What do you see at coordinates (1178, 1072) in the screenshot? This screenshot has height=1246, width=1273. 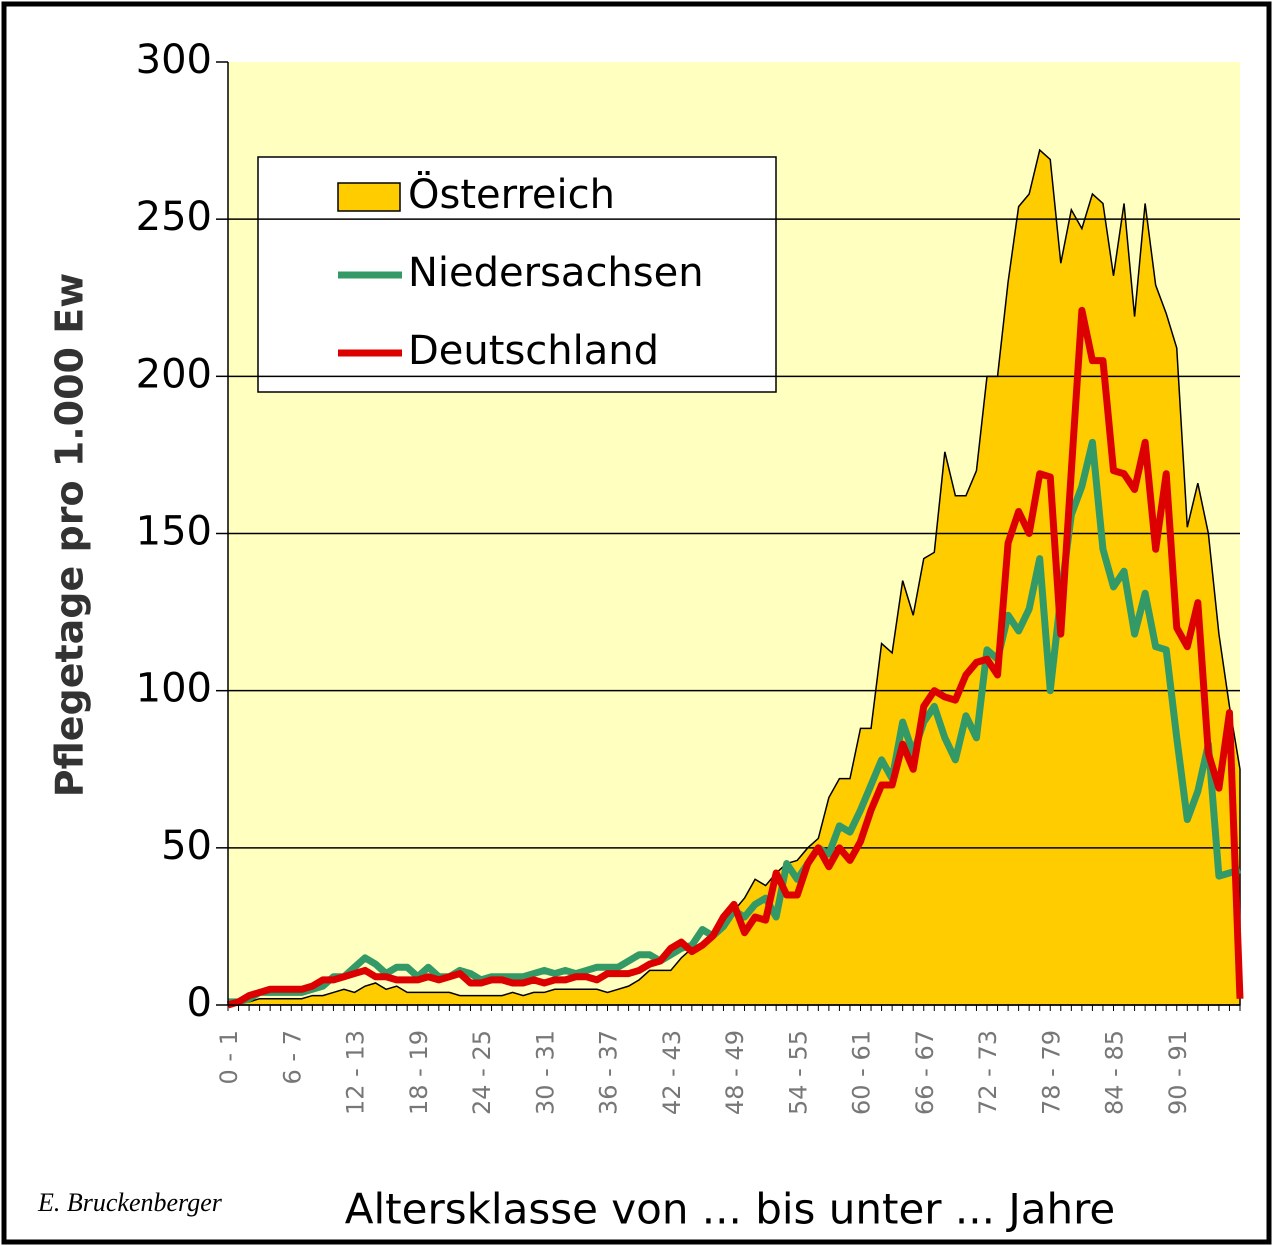 I see `x-tick-label: 90 - 91` at bounding box center [1178, 1072].